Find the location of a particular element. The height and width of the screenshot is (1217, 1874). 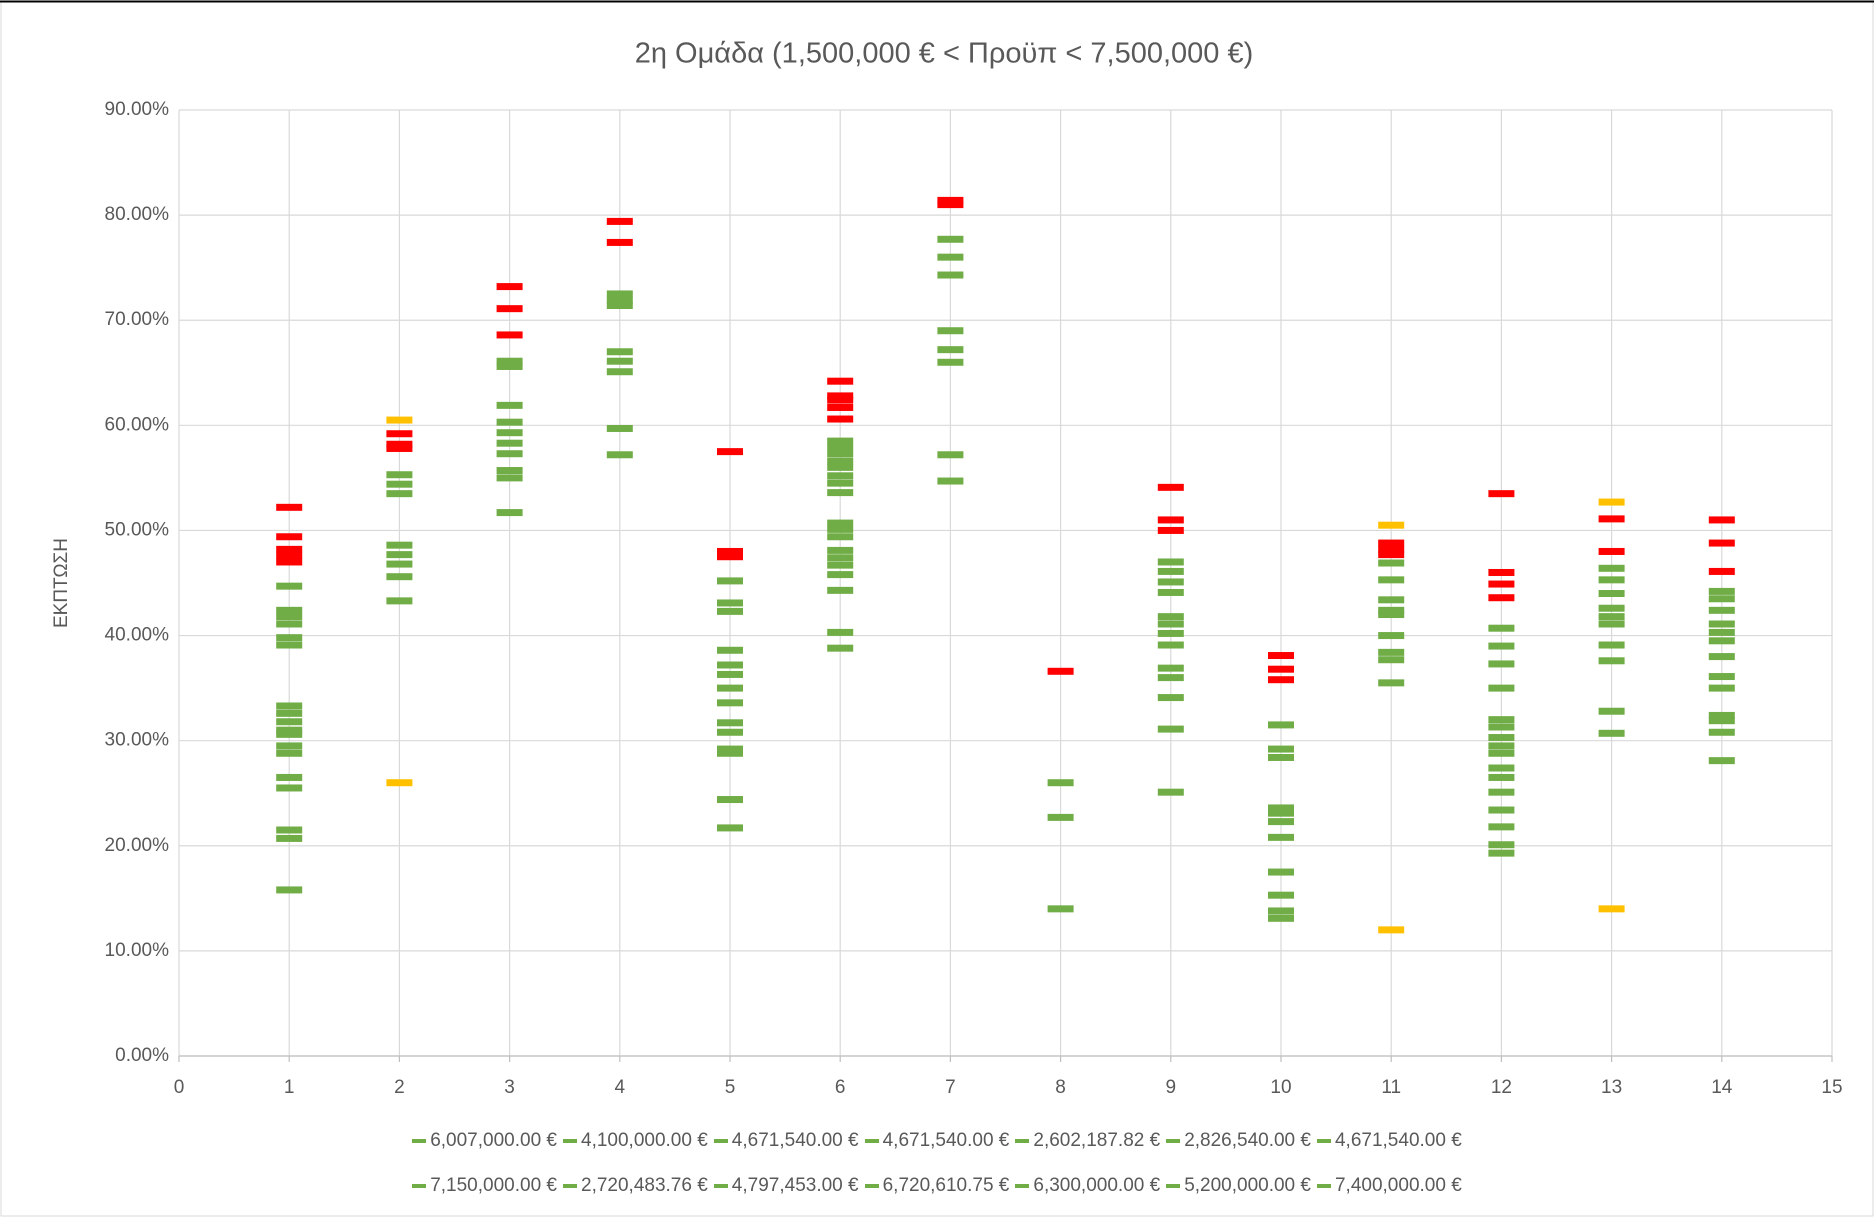

x-tick-label: 13 is located at coordinates (1611, 1087).